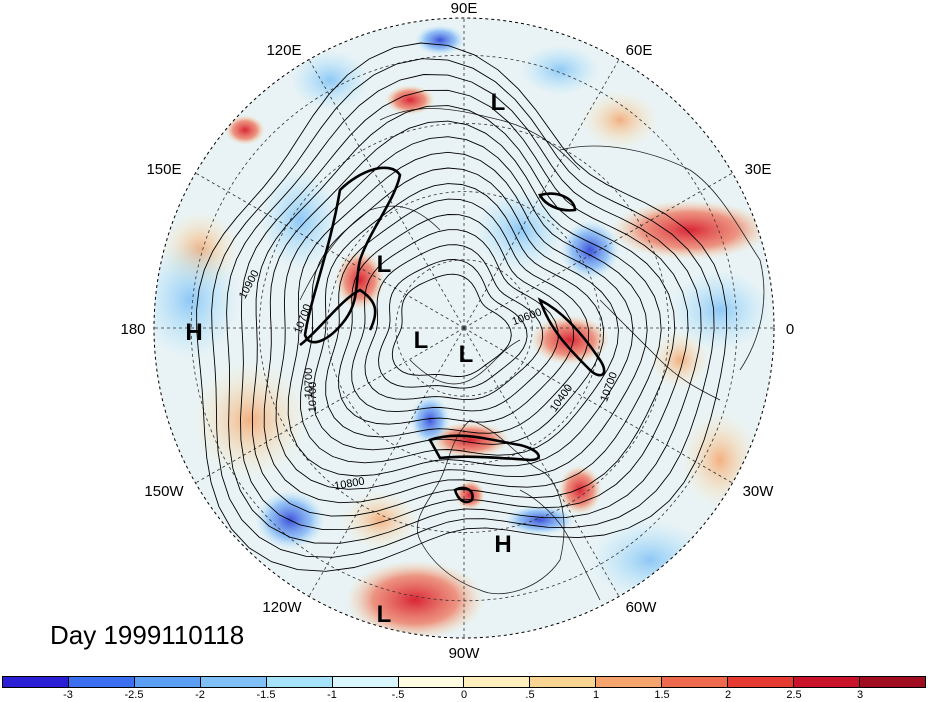  Describe the element at coordinates (163, 169) in the screenshot. I see `lon-label-150e: 150E` at that location.